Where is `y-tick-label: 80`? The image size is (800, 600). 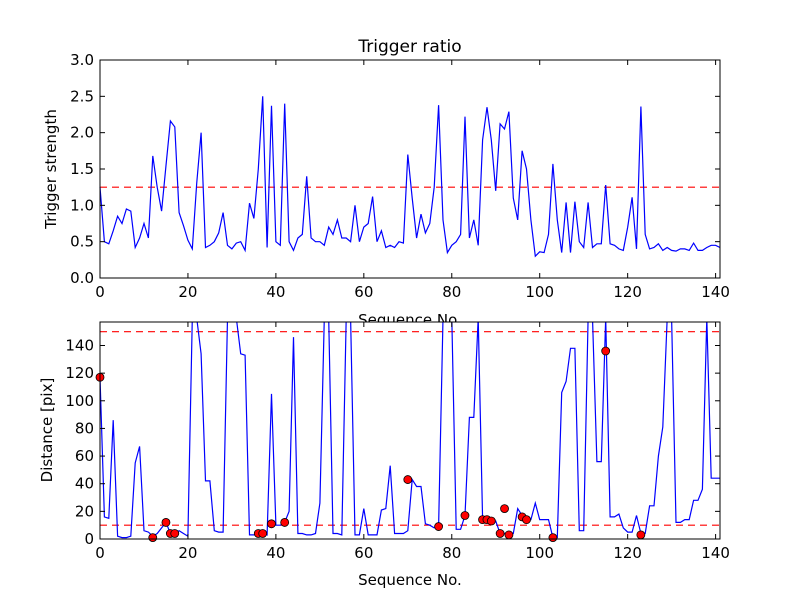 y-tick-label: 80 is located at coordinates (84, 428).